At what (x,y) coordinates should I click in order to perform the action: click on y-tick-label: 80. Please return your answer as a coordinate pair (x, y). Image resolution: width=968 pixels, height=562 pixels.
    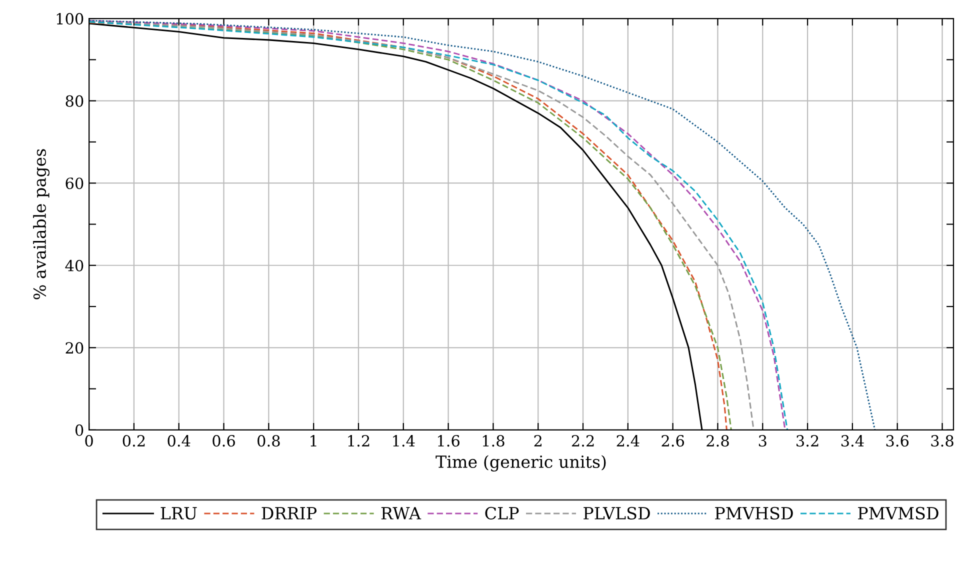
    Looking at the image, I should click on (75, 101).